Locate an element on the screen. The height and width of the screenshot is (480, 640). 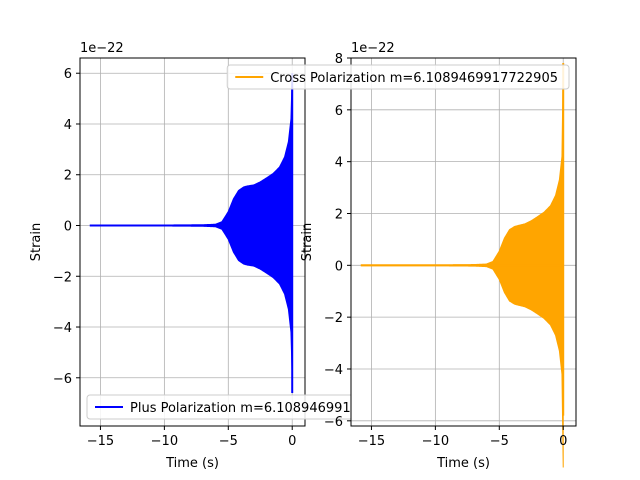
y-tick-label: 8 is located at coordinates (339, 59).